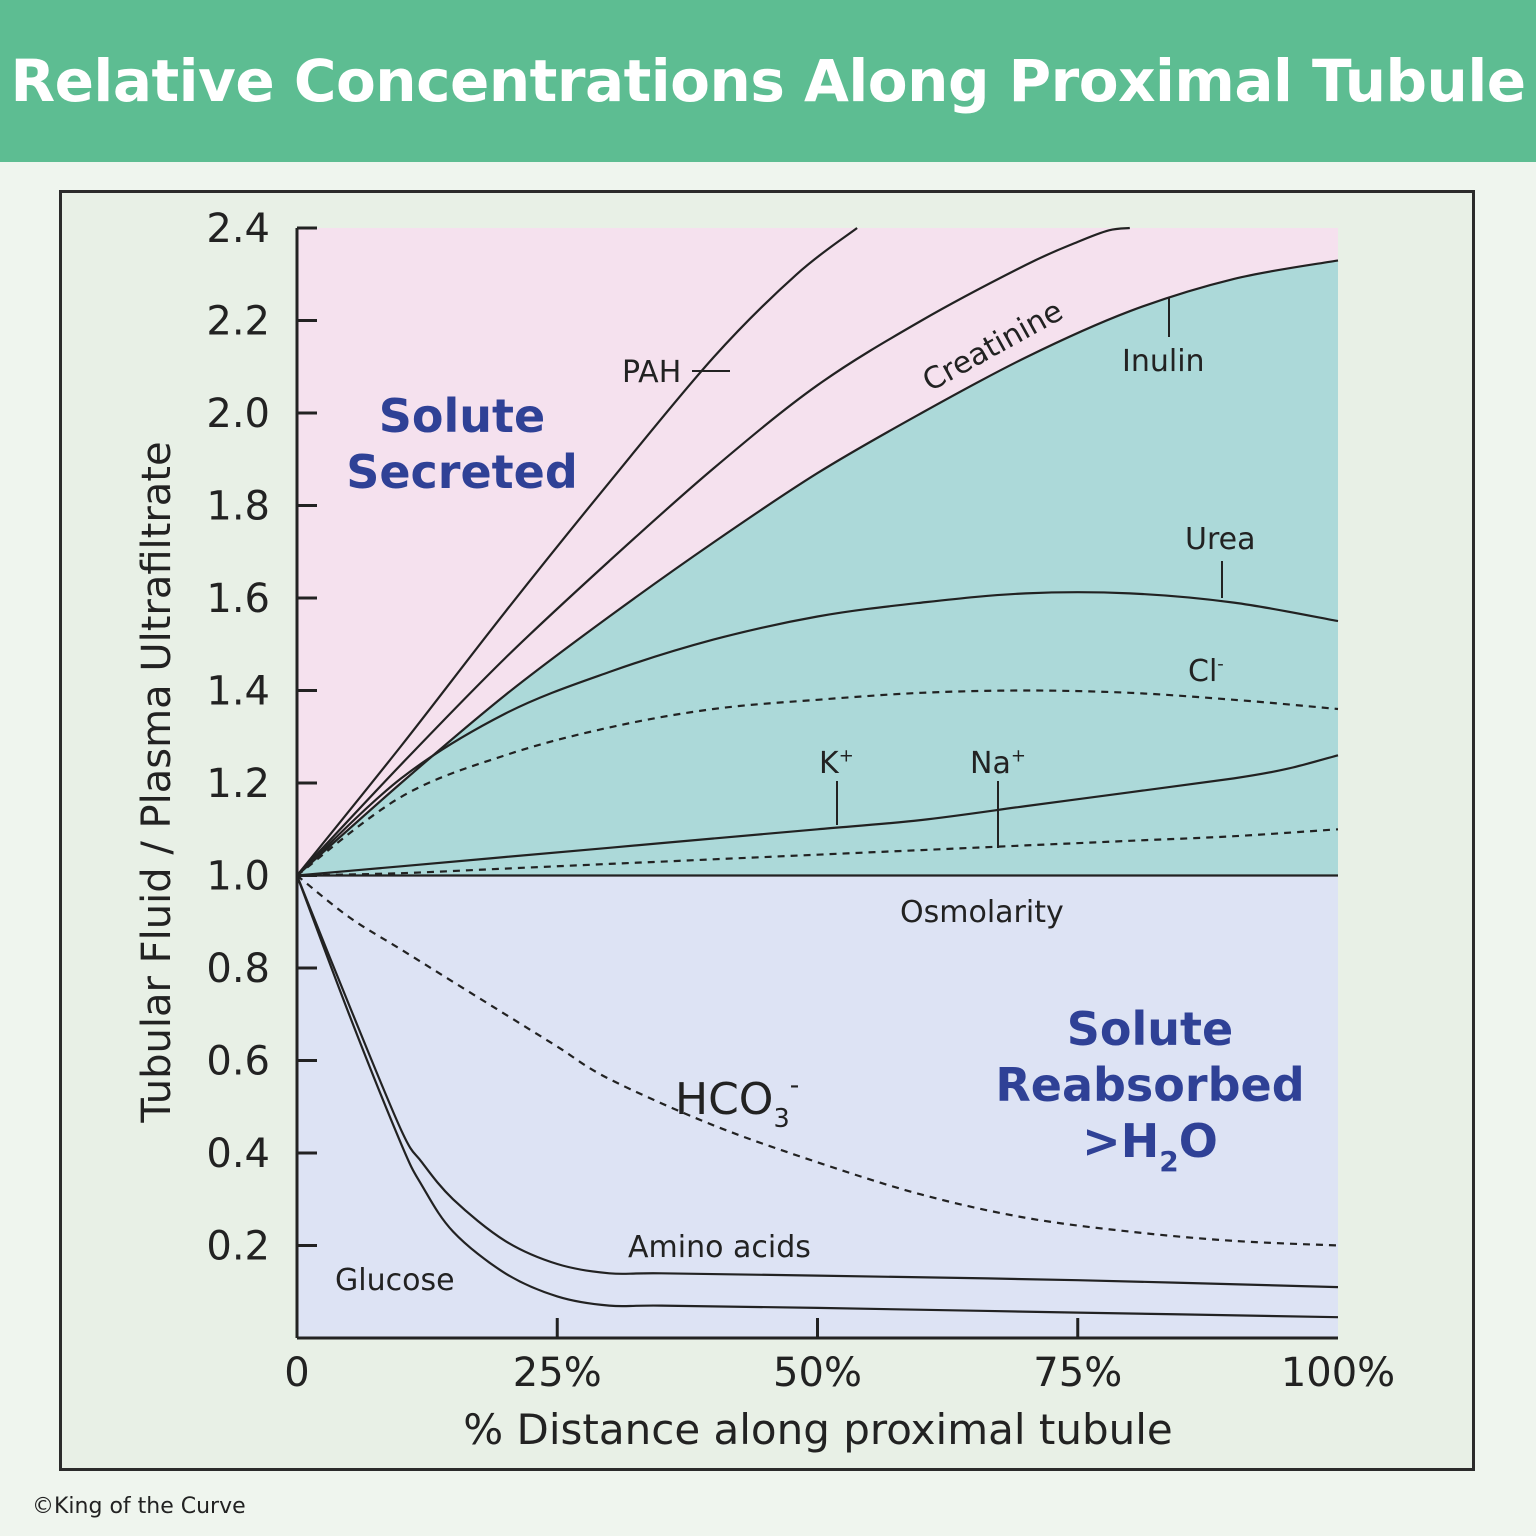 Image resolution: width=1536 pixels, height=1536 pixels. What do you see at coordinates (1150, 1146) in the screenshot?
I see `reabsorbed-label-line-3: >H2O` at bounding box center [1150, 1146].